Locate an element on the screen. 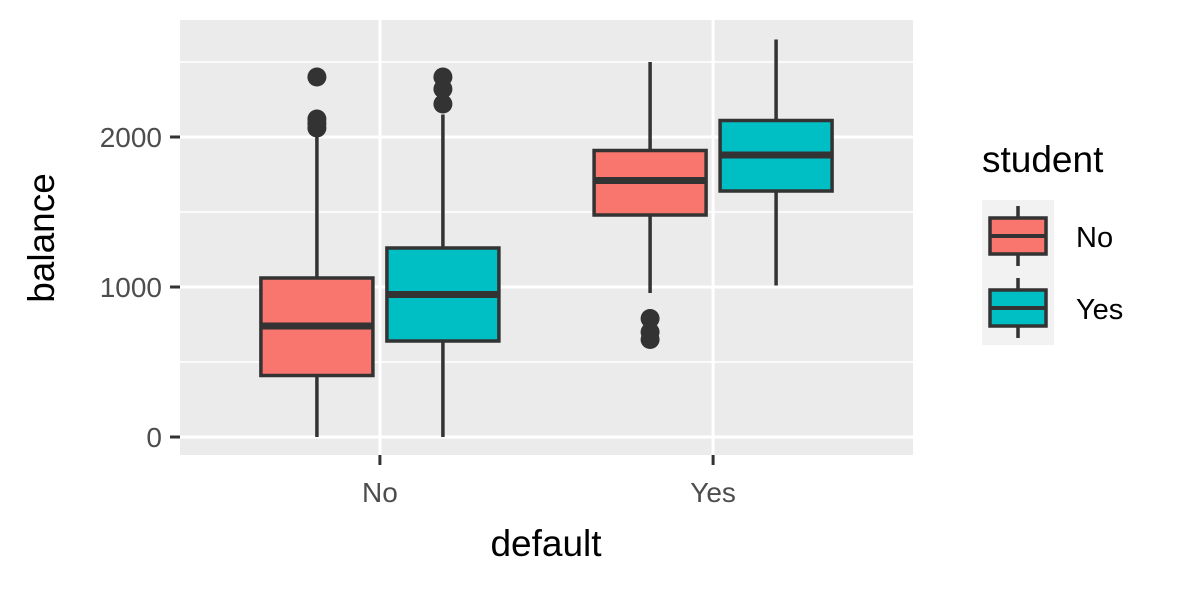 Image resolution: width=1181 pixels, height=590 pixels. y-tick-label: 0 is located at coordinates (154, 437).